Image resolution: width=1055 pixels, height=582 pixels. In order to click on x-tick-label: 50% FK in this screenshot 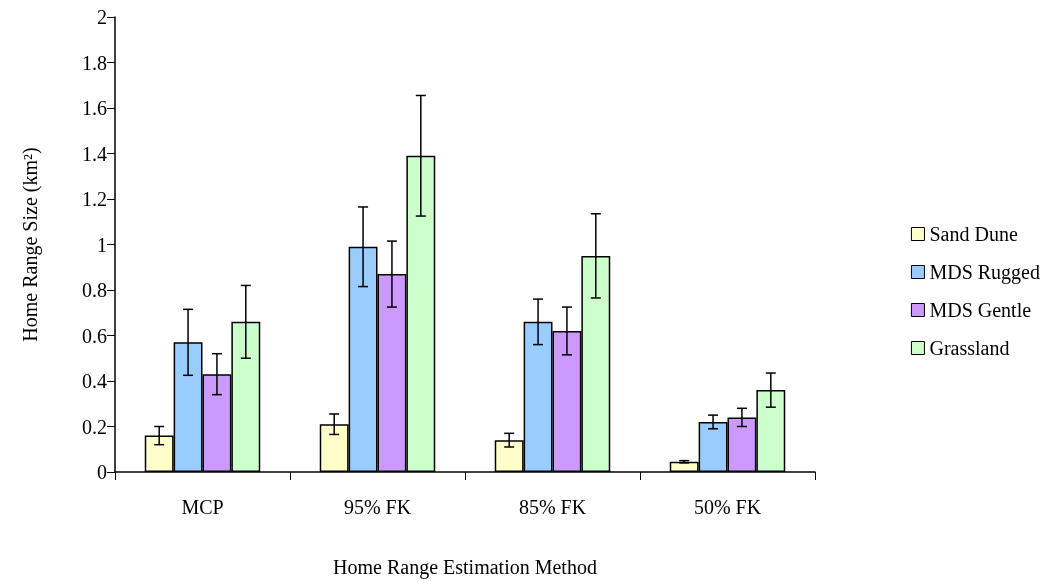, I will do `click(727, 507)`.